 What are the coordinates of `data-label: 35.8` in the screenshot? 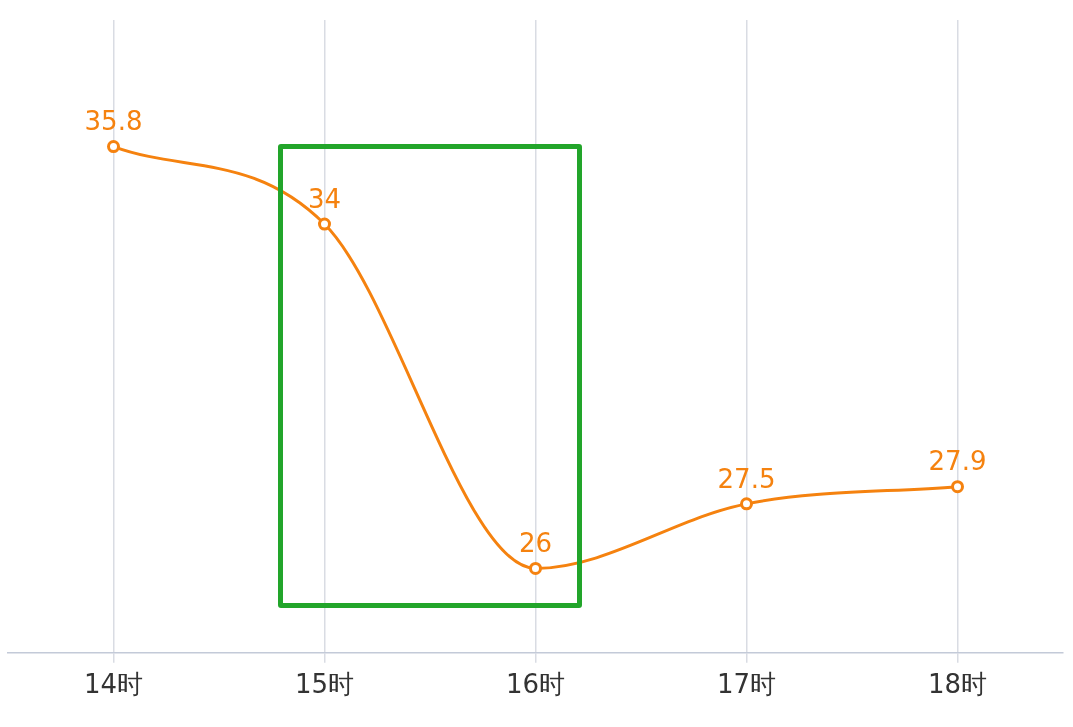 It's located at (113, 121).